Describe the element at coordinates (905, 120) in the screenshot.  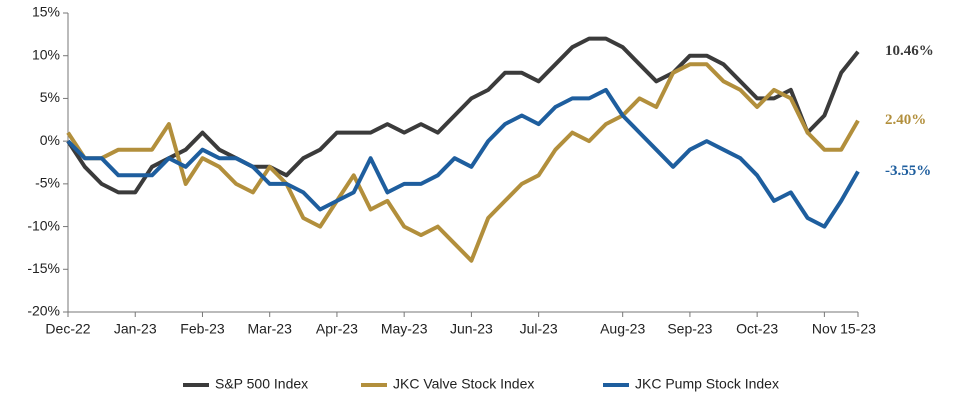
I see `end-label: 2.40%` at that location.